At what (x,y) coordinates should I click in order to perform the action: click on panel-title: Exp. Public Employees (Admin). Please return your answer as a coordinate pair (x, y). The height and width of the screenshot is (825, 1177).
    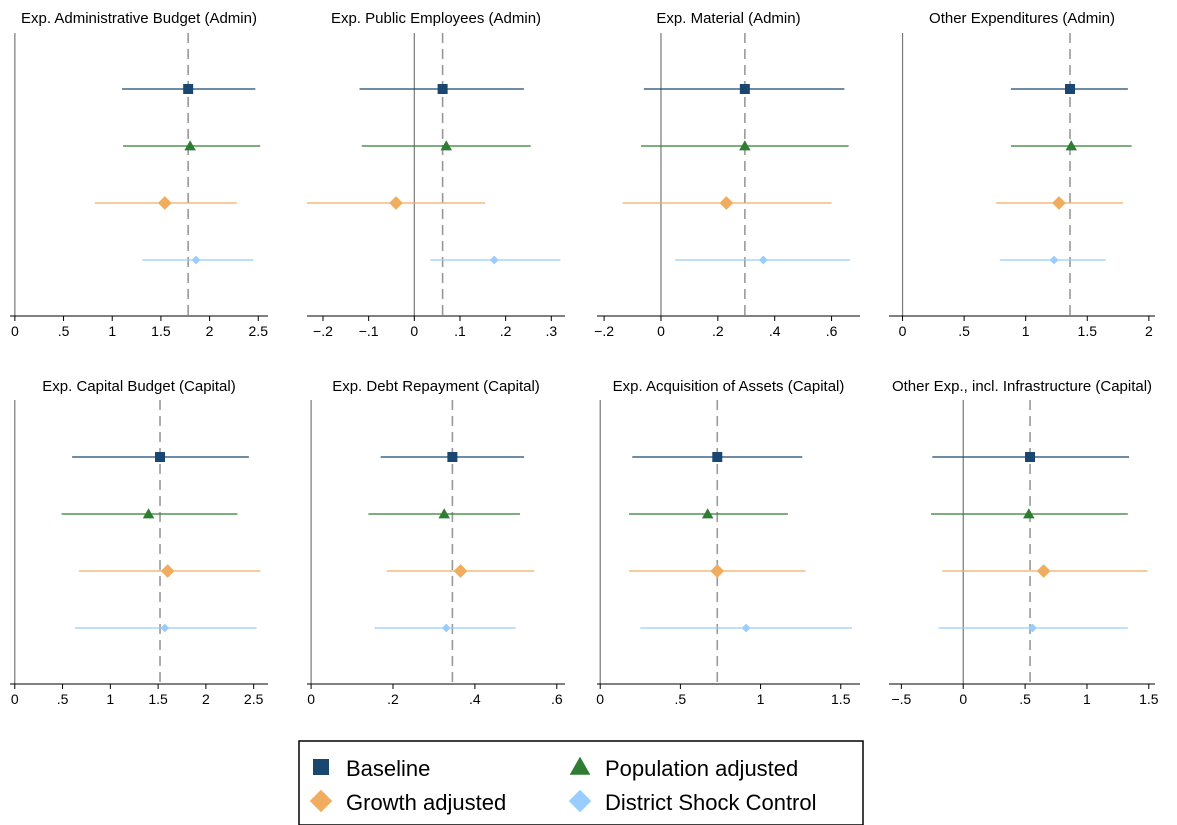
    Looking at the image, I should click on (436, 18).